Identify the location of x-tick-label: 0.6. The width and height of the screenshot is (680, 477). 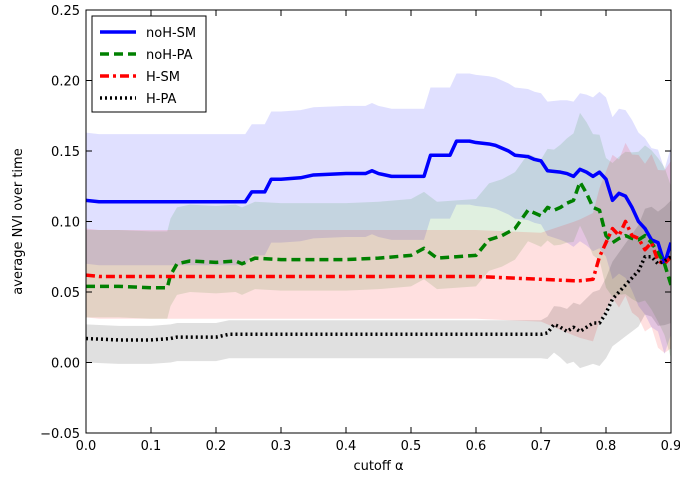
(476, 446).